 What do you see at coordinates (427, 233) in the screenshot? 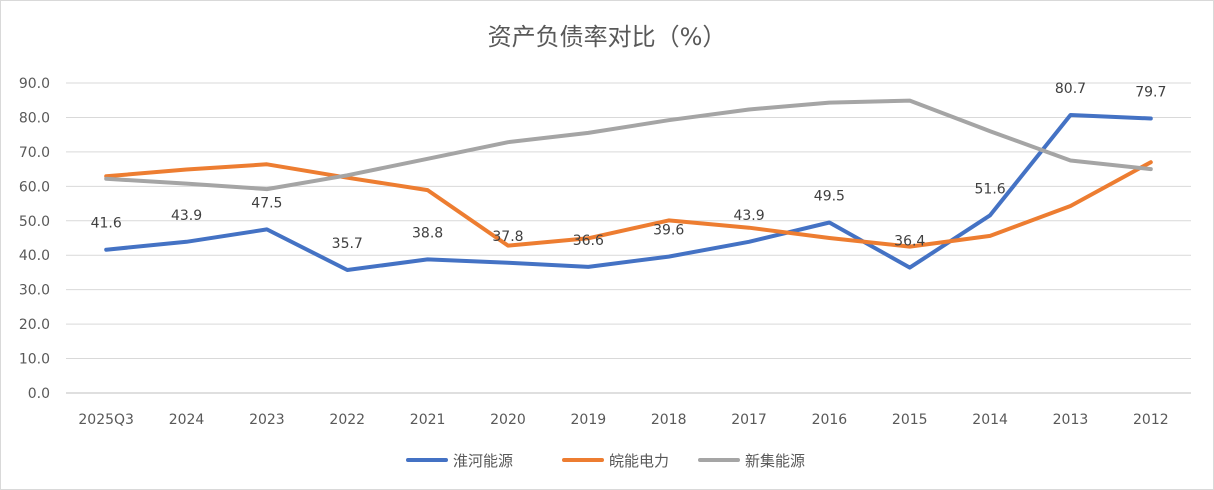
I see `data-label: 38.8` at bounding box center [427, 233].